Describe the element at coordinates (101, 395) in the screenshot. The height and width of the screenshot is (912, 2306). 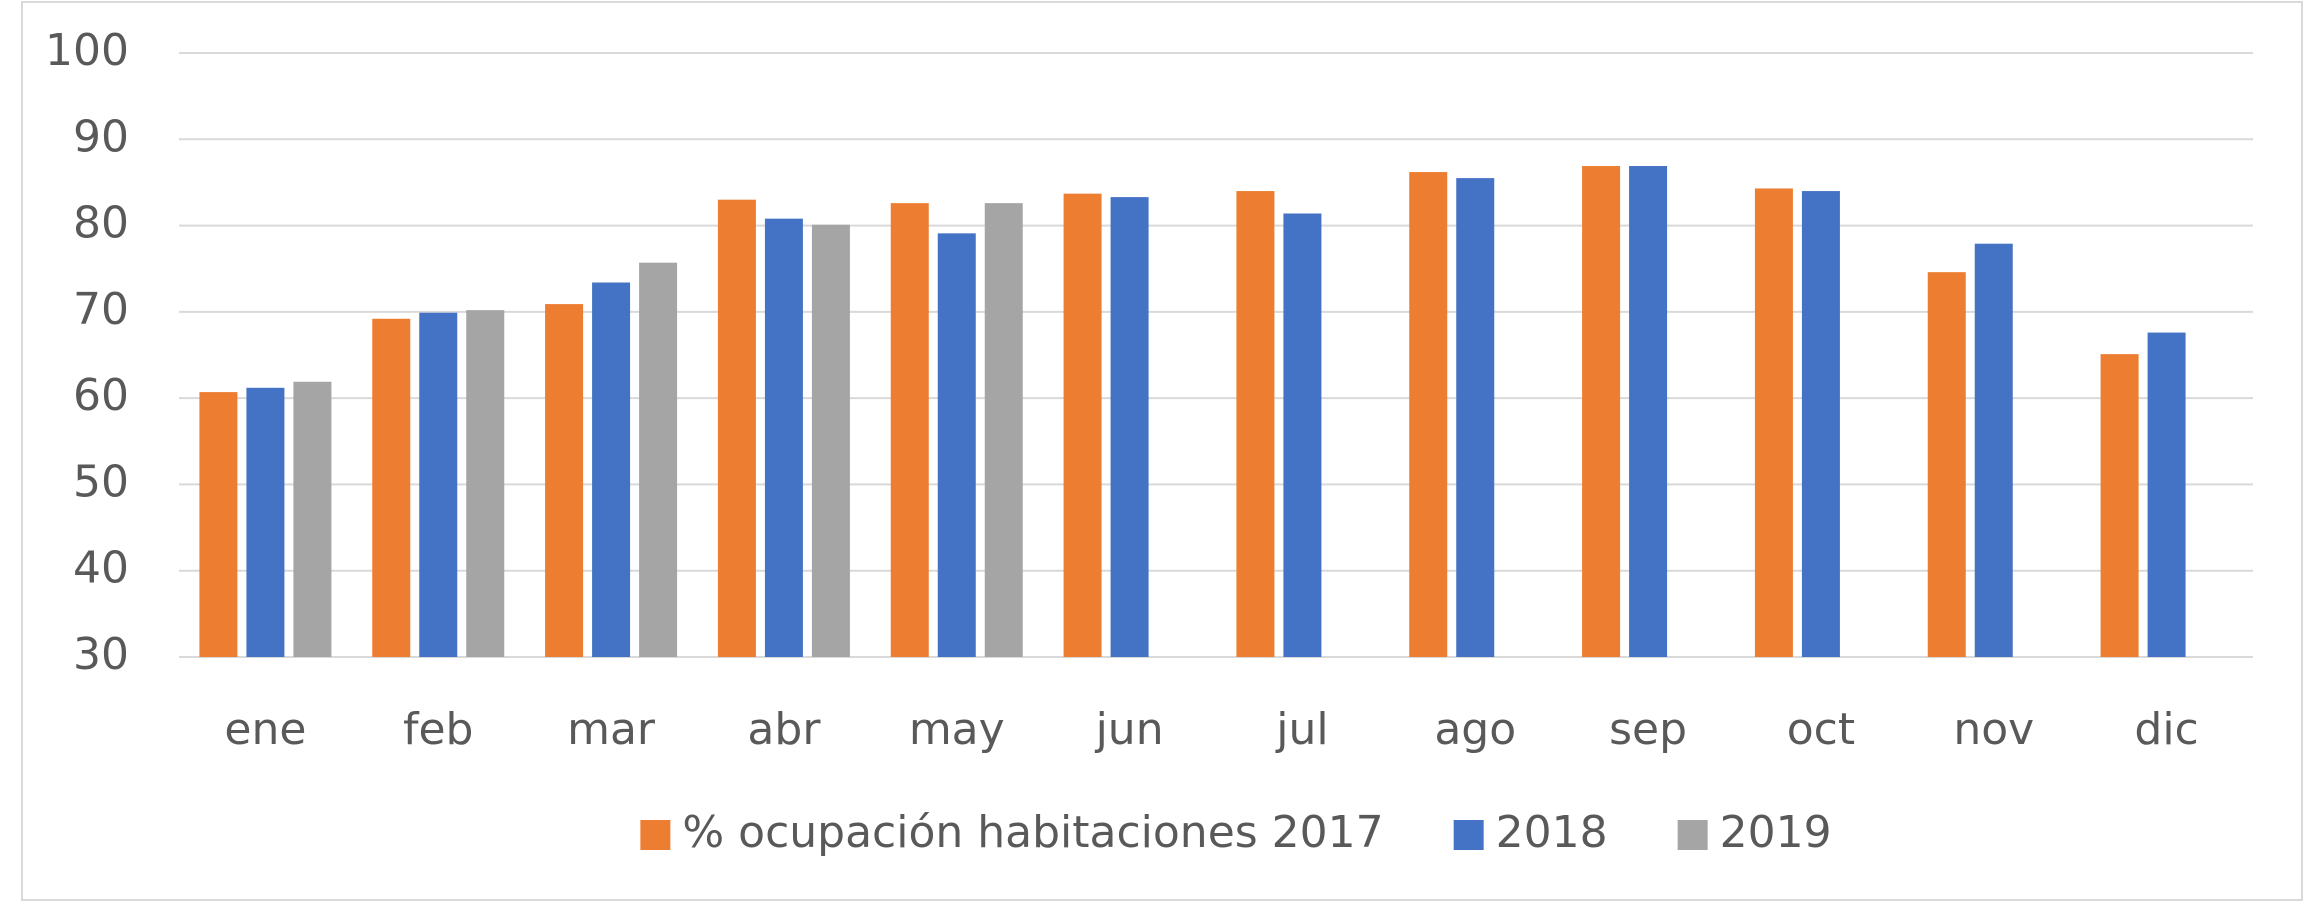
I see `y-tick-label: 60` at that location.